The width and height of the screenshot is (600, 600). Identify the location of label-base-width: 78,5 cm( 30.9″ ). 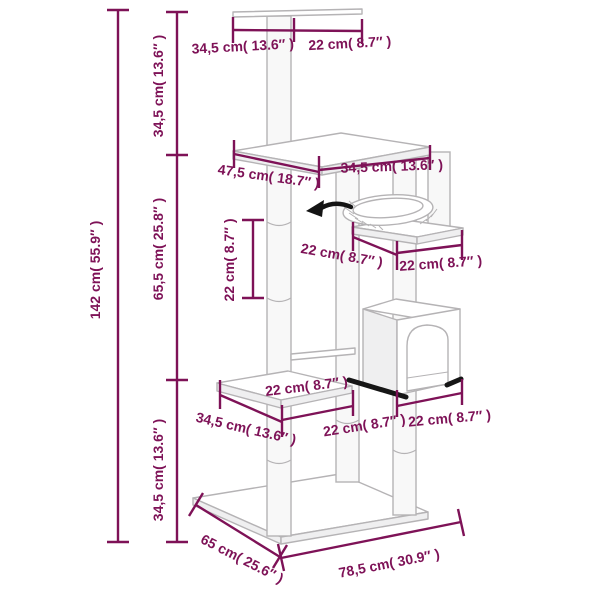
(389, 562).